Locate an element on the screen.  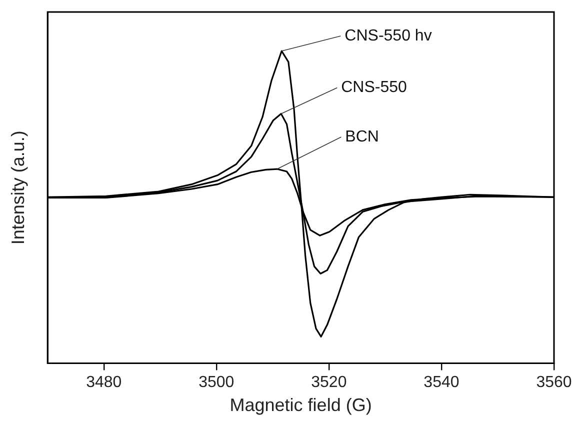
x-tick-label: 3500 is located at coordinates (216, 383).